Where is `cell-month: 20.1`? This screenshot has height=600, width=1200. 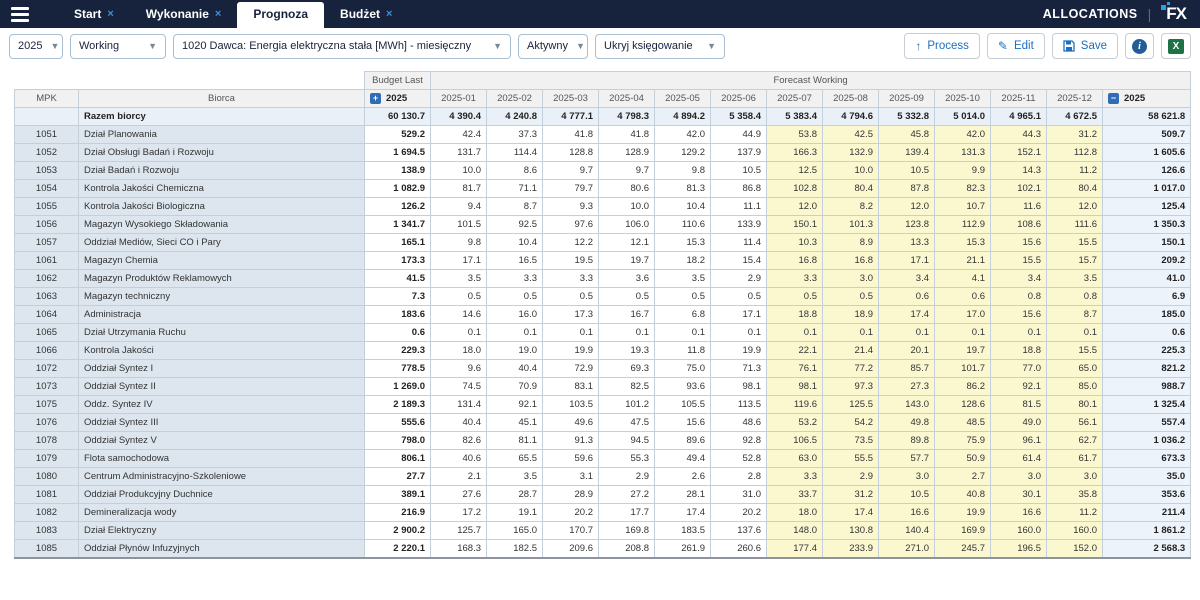 cell-month: 20.1 is located at coordinates (906, 350).